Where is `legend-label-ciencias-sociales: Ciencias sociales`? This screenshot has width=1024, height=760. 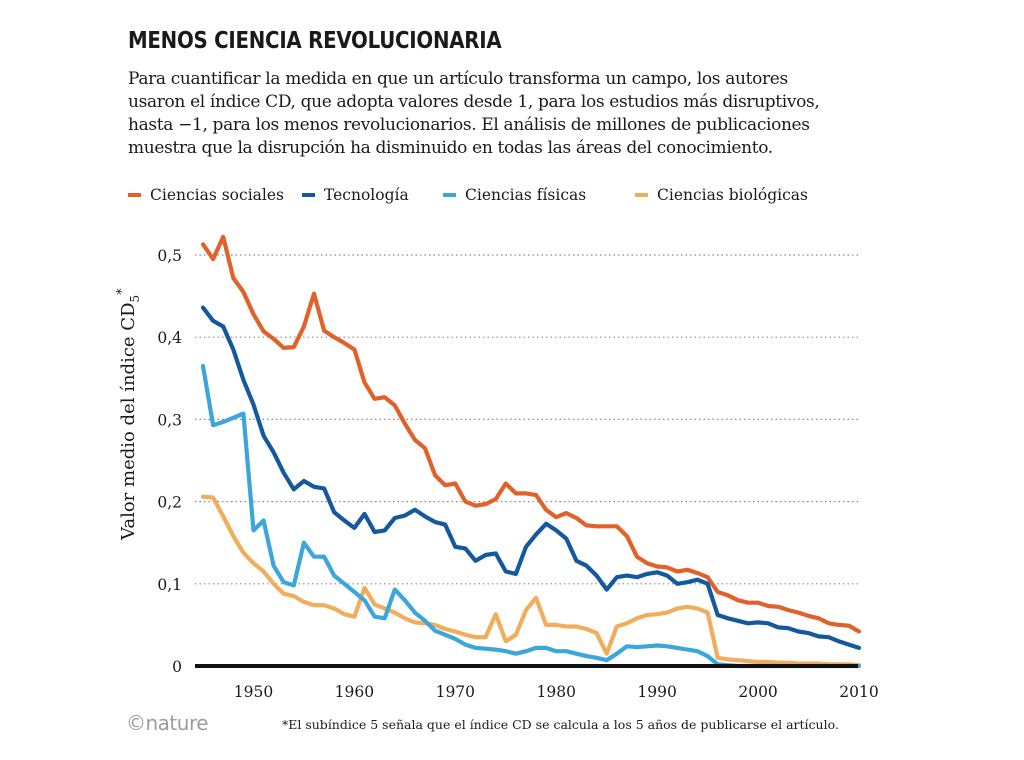
legend-label-ciencias-sociales: Ciencias sociales is located at coordinates (217, 195).